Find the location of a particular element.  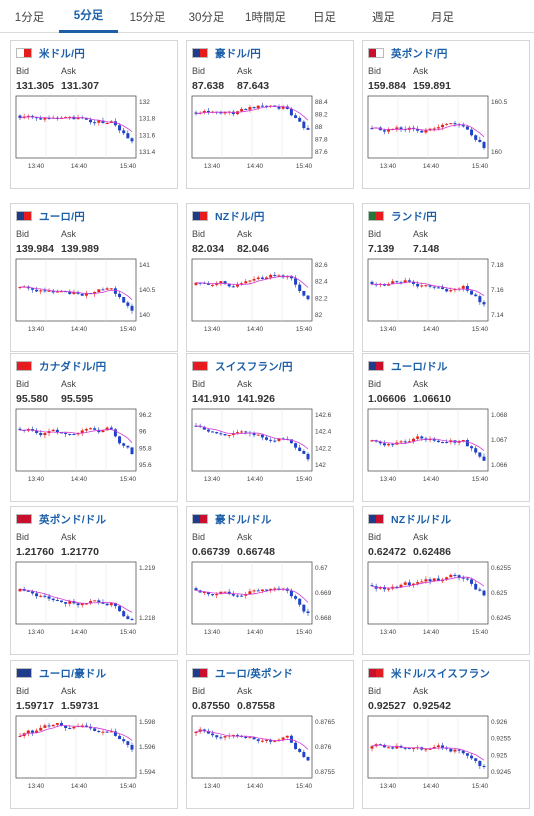

card-header: ランド/円 is located at coordinates (402, 216).